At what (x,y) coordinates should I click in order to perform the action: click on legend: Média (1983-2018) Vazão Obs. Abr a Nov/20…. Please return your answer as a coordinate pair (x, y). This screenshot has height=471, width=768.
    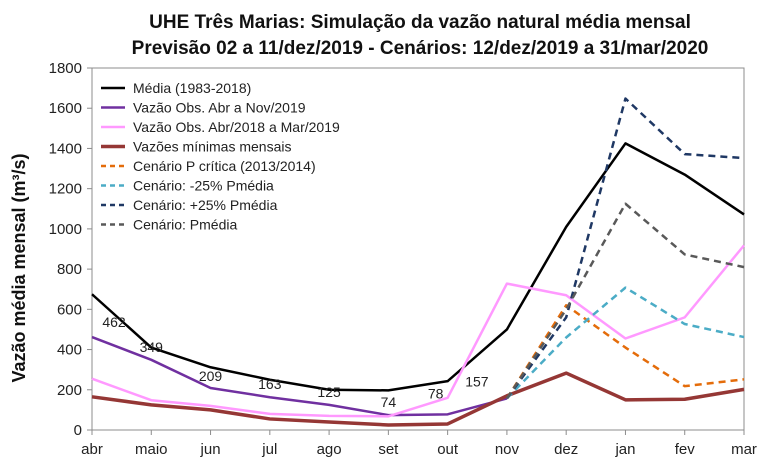
    Looking at the image, I should click on (220, 156).